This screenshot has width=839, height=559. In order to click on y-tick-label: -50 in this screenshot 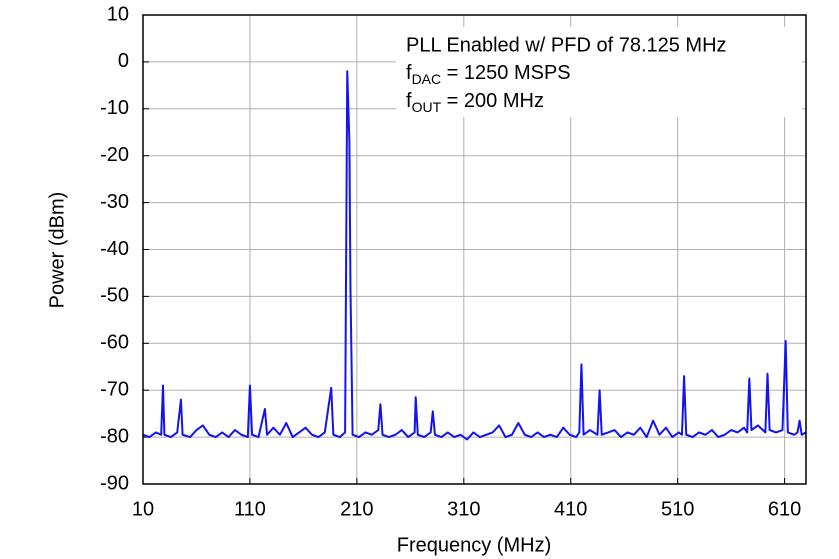, I will do `click(114, 296)`.